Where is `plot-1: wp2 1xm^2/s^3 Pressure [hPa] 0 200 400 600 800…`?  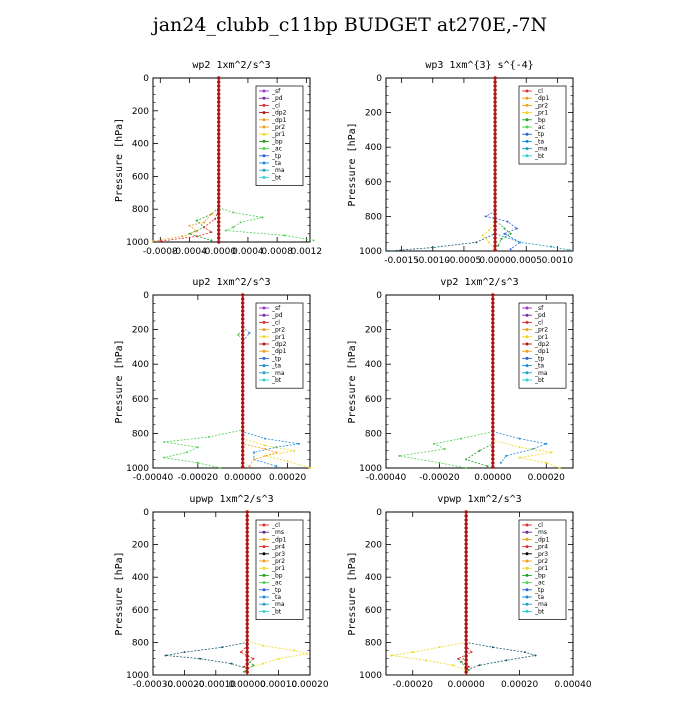
plot-1: wp2 1xm^2/s^3 Pressure [hPa] 0 200 400 600 800… is located at coordinates (218, 158).